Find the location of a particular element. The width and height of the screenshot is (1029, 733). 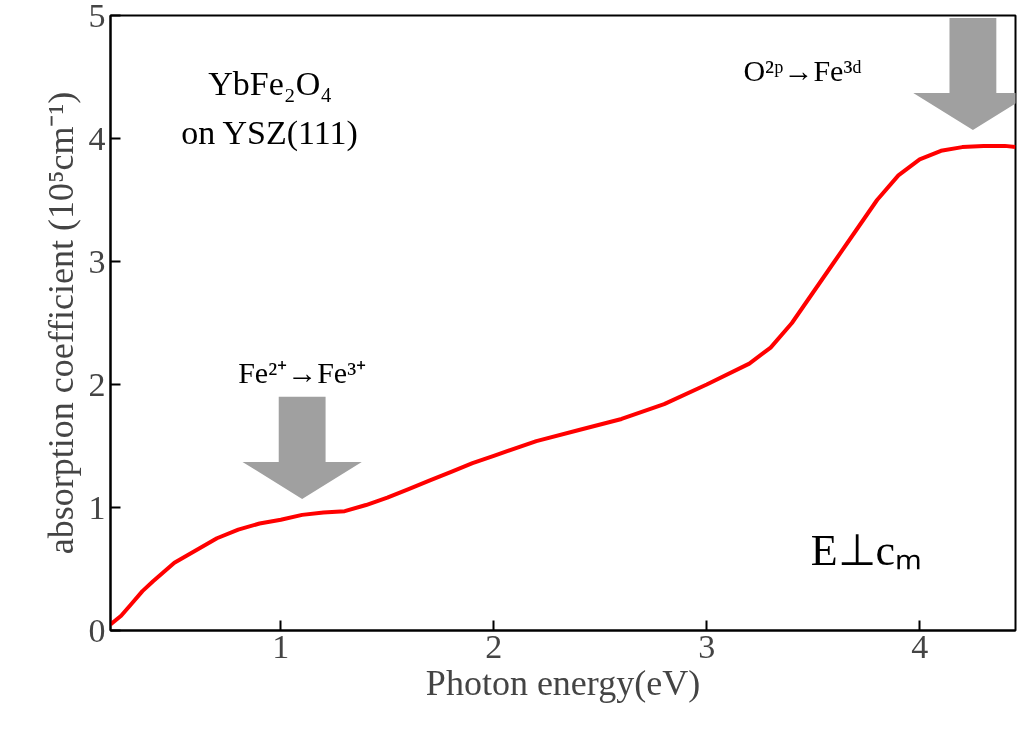

x-axis-title: Photon energy(eV) is located at coordinates (563, 682).